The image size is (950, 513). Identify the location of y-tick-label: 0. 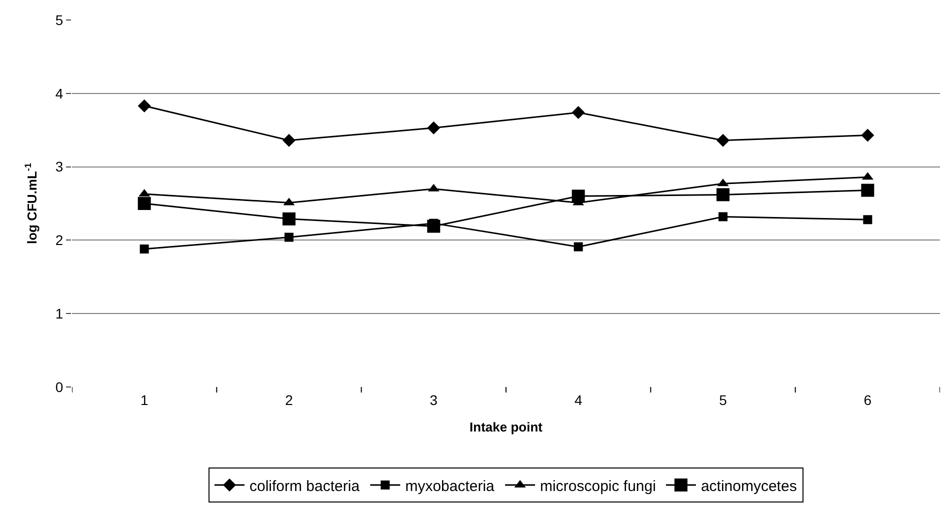
(59, 386).